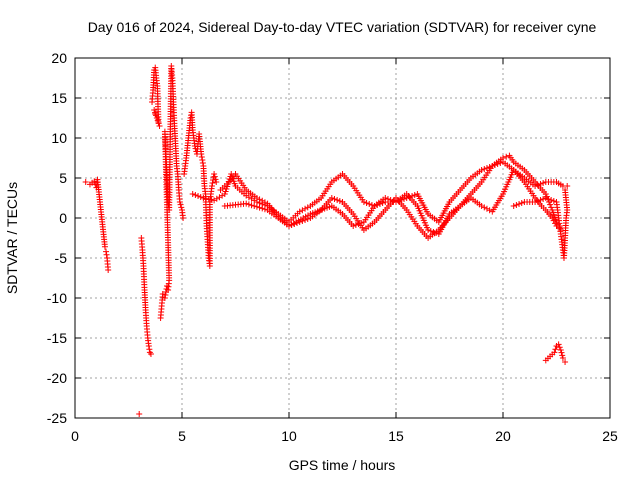 Image resolution: width=640 pixels, height=480 pixels. I want to click on y-tick-label: -20, so click(57, 378).